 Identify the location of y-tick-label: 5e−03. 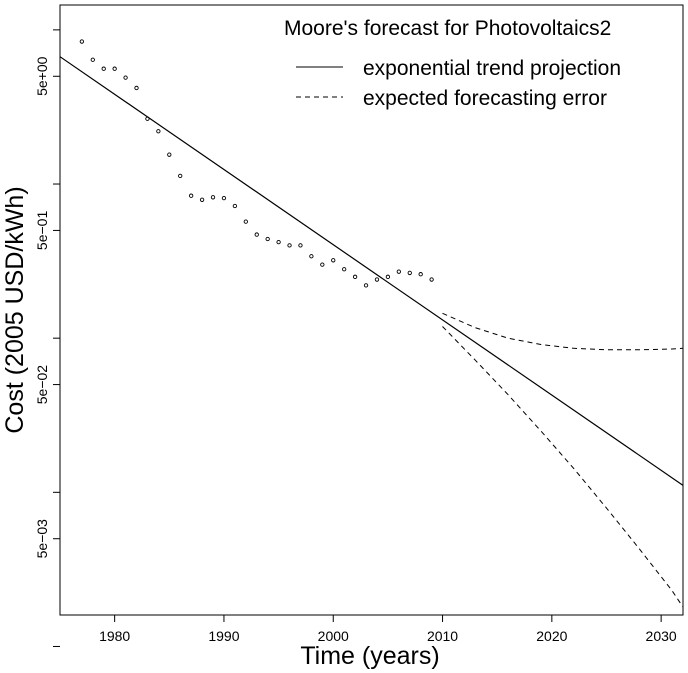
(42, 539).